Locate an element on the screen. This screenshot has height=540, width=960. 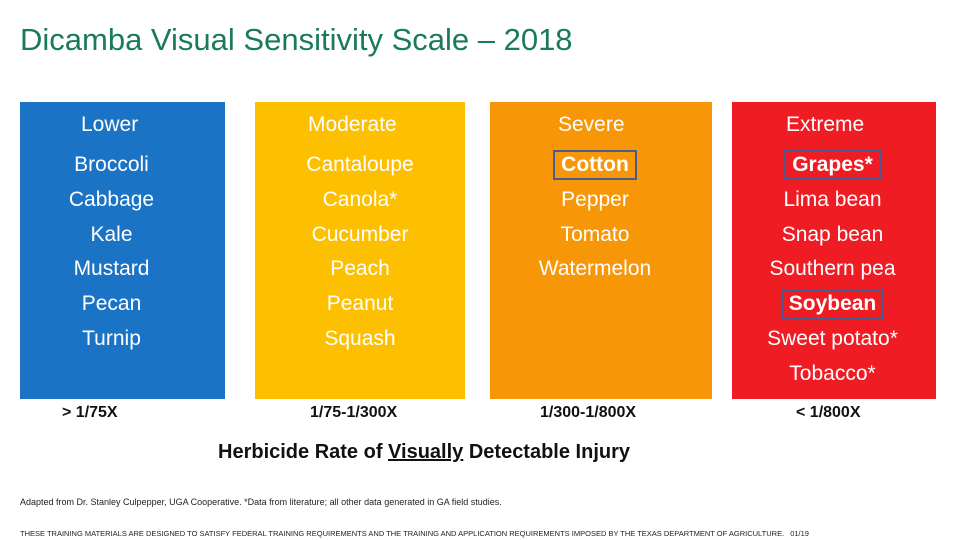
crop-item: Pecan is located at coordinates (111, 304).